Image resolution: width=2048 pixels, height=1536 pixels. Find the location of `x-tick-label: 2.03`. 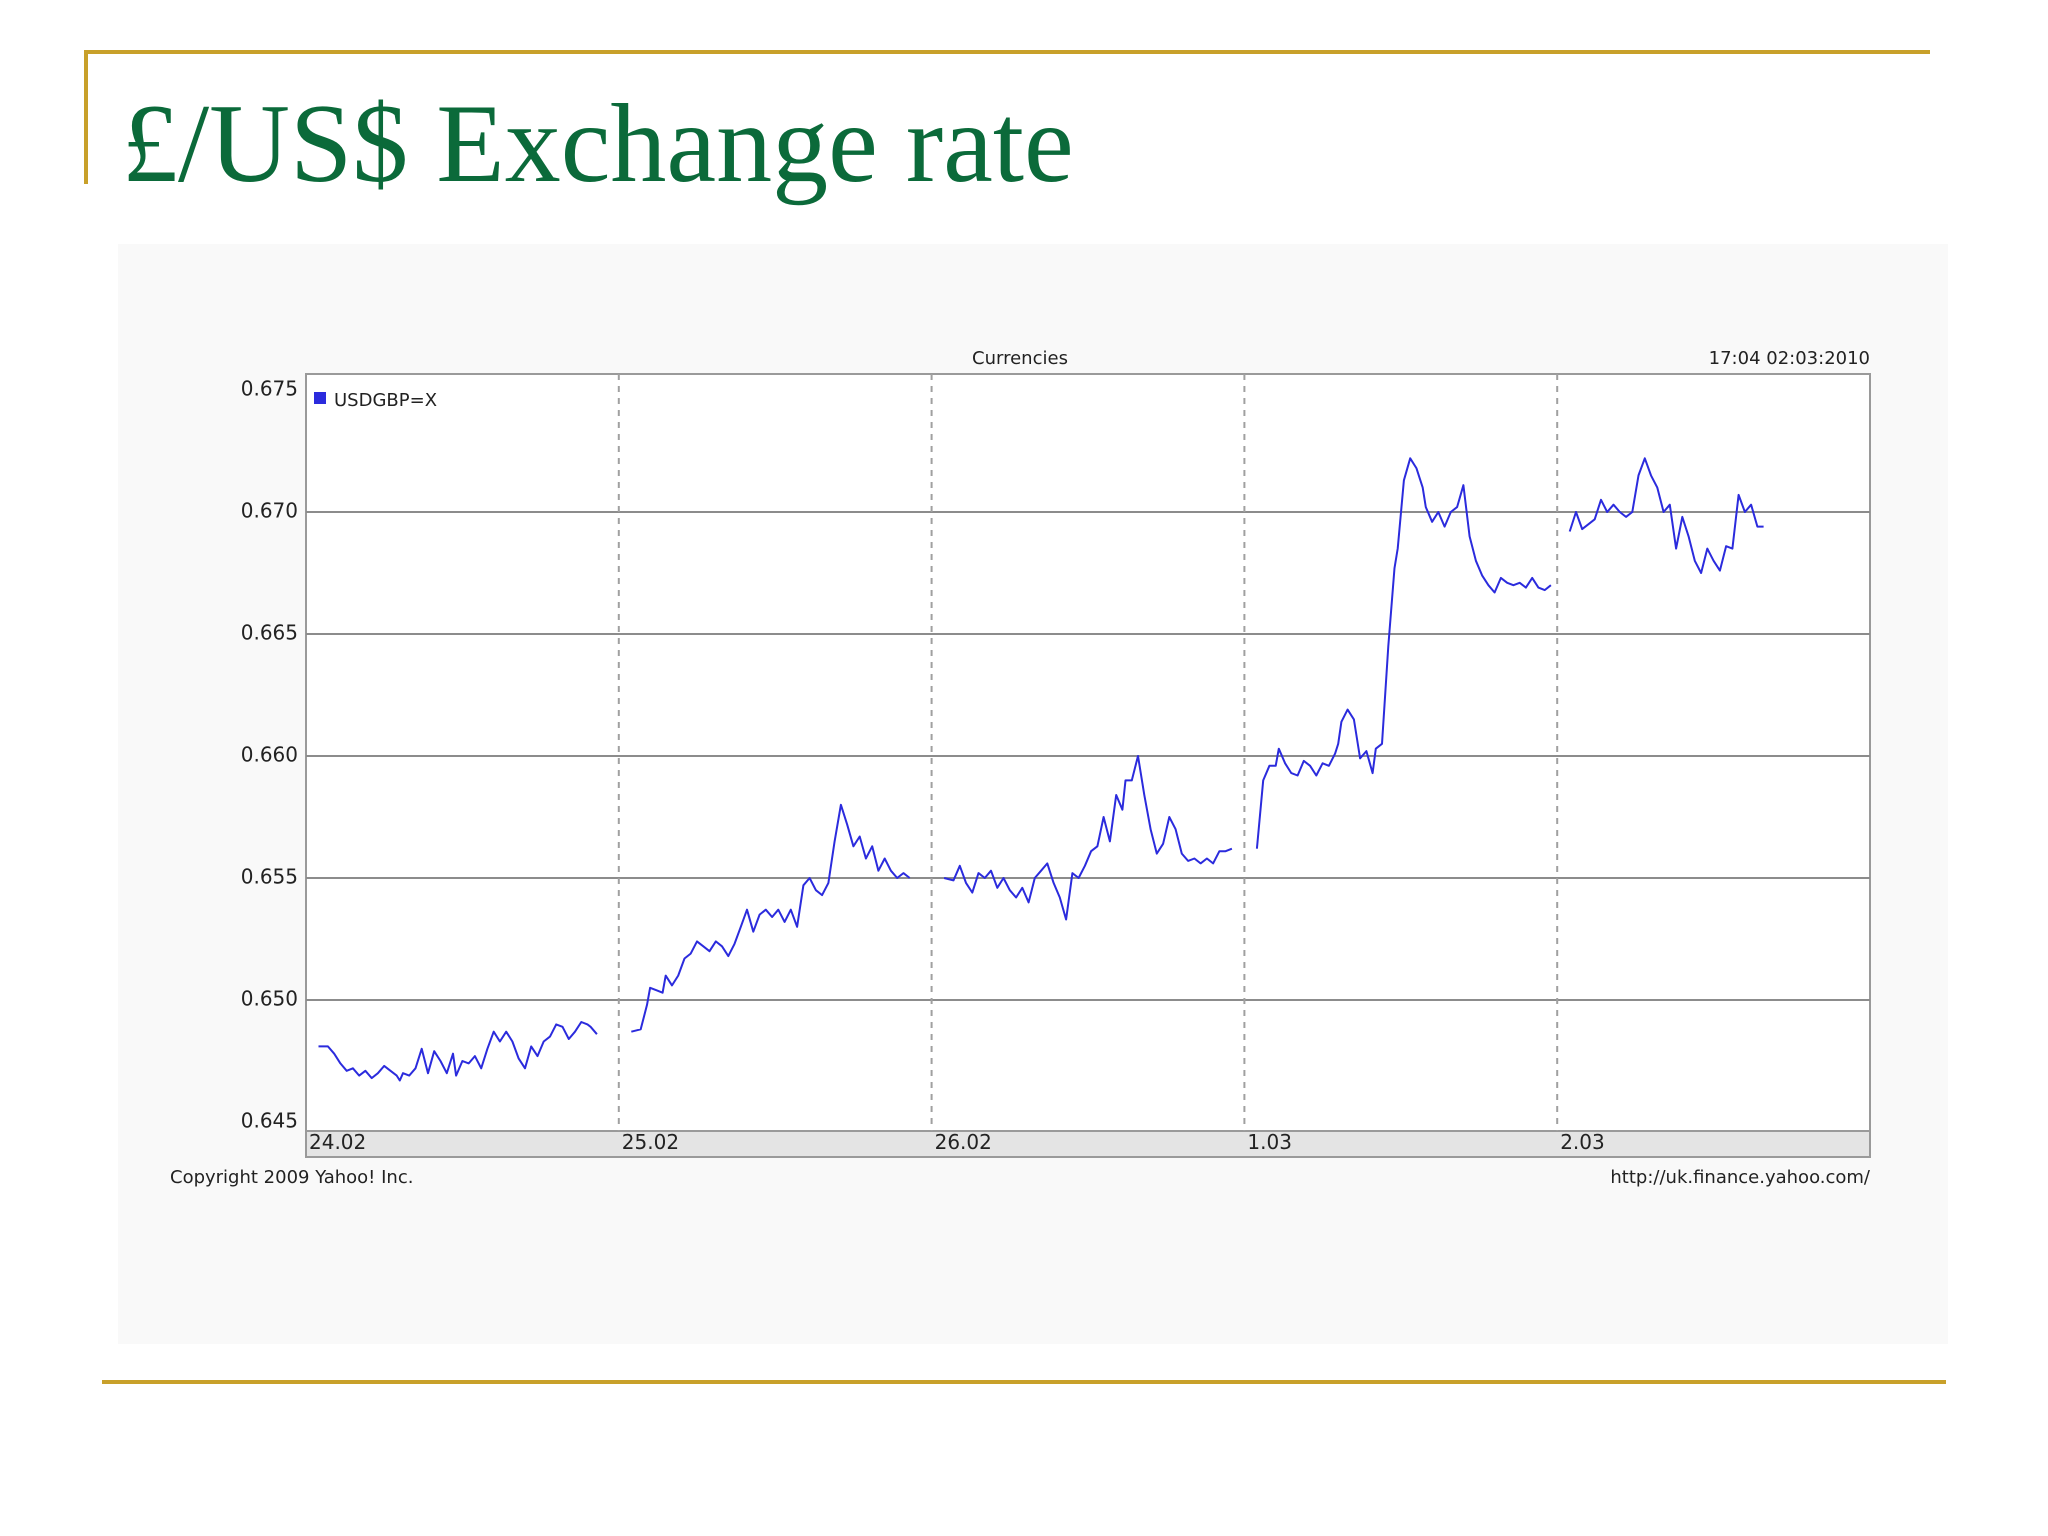

x-tick-label: 2.03 is located at coordinates (1582, 1142).